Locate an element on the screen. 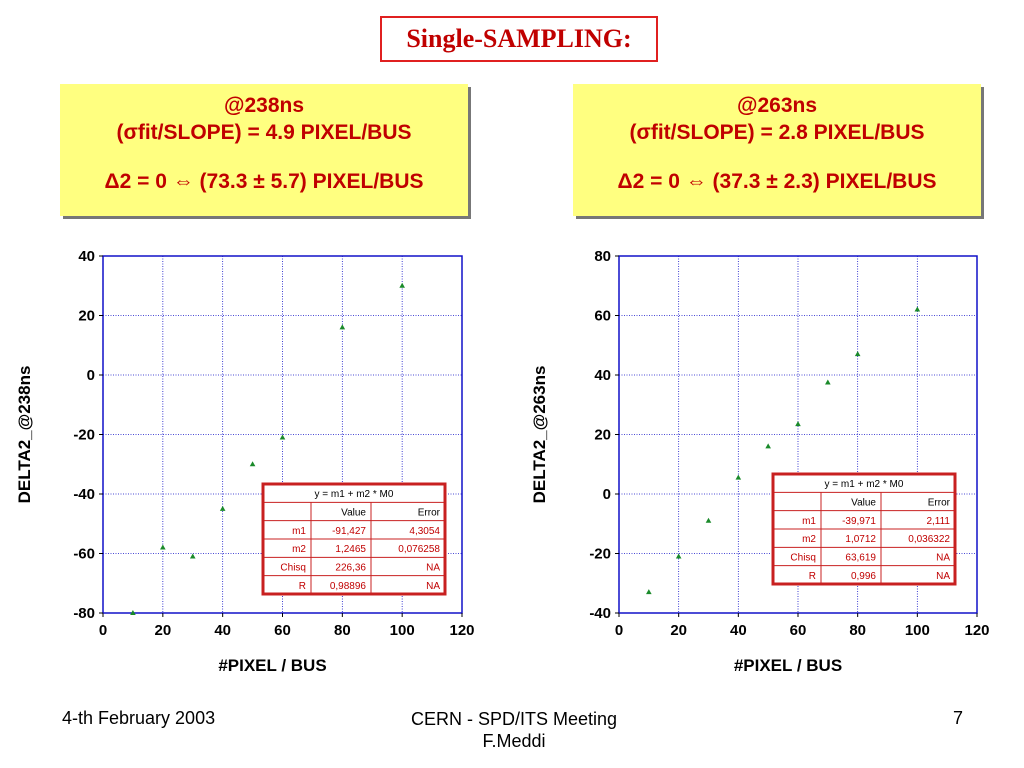  fit-table-cell: -39,971 is located at coordinates (859, 521).